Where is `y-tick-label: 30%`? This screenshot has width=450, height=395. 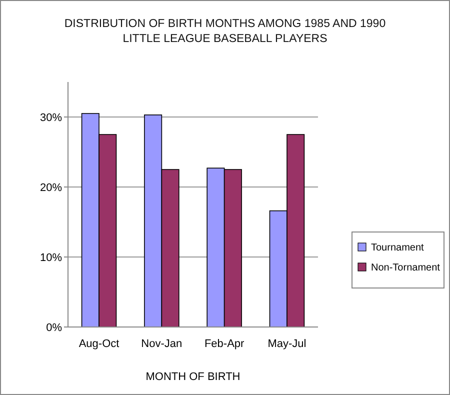 y-tick-label: 30% is located at coordinates (51, 118).